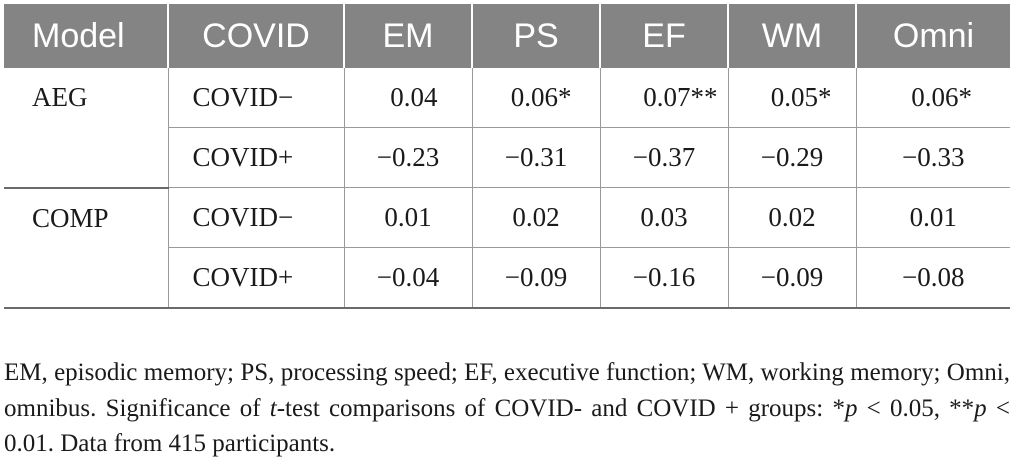 Image resolution: width=1014 pixels, height=462 pixels. I want to click on header-ps: PS, so click(536, 36).